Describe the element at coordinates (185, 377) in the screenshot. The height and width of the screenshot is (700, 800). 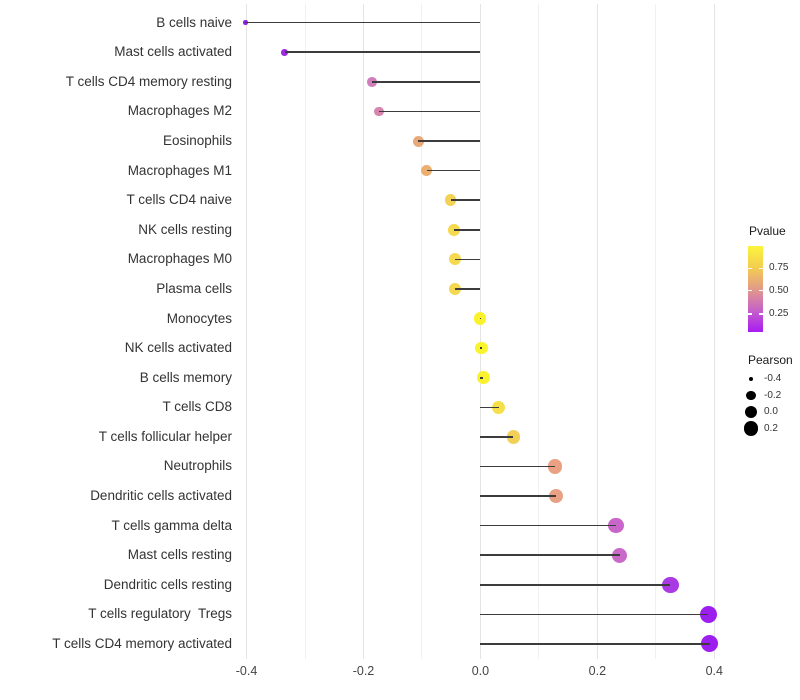
I see `category-label: B cells memory` at that location.